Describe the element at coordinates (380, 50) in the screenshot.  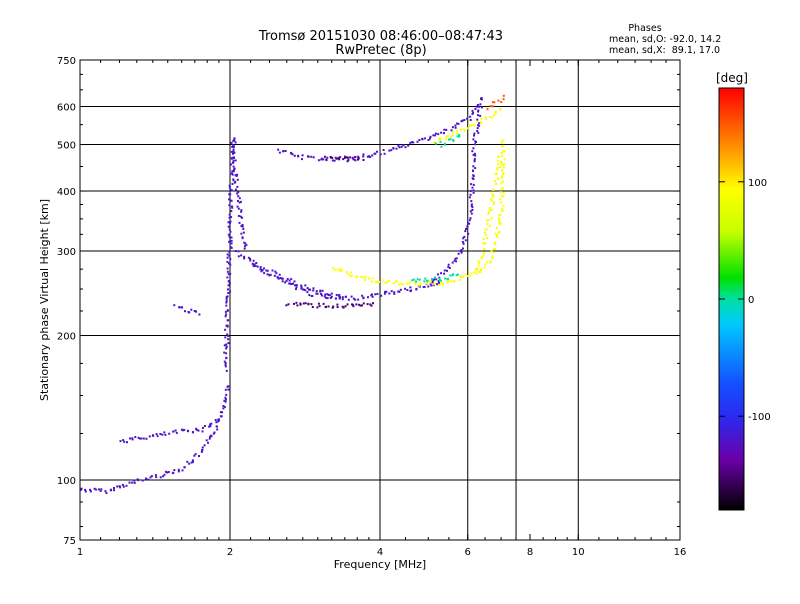
I see `chart-subtitle: RwPretec (8p)` at that location.